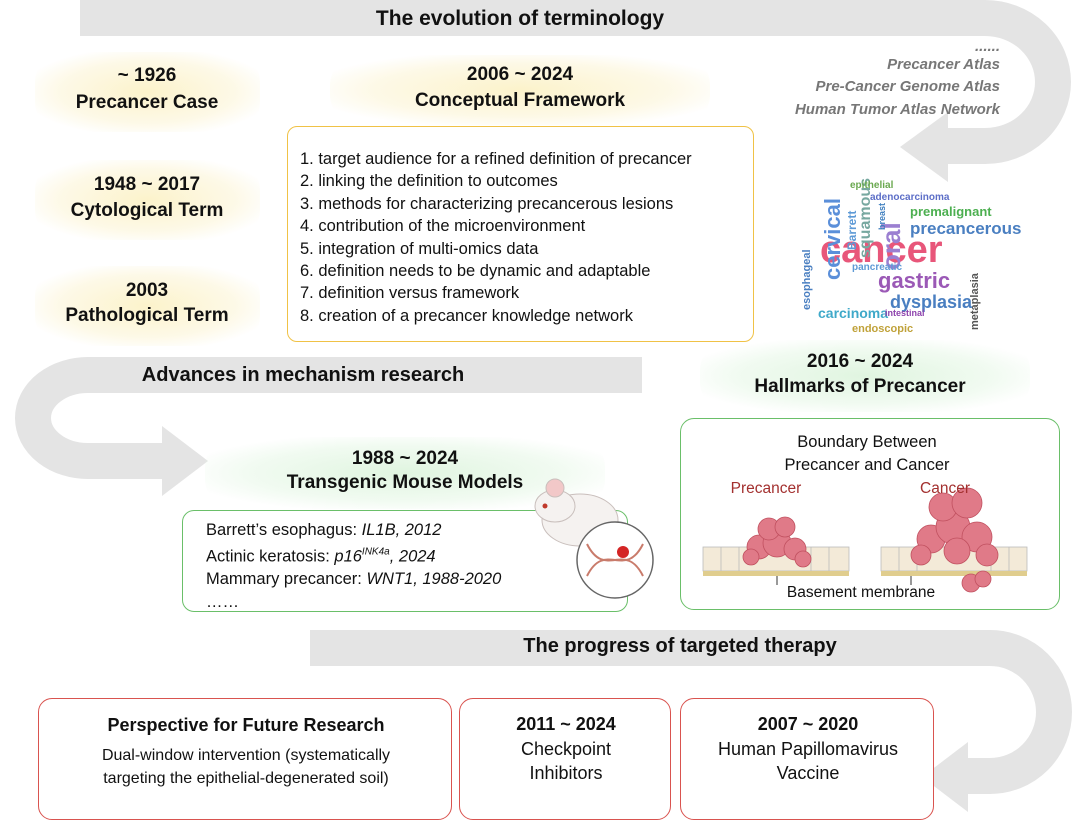 The height and width of the screenshot is (838, 1080). Describe the element at coordinates (807, 279) in the screenshot. I see `word: esophageal` at that location.